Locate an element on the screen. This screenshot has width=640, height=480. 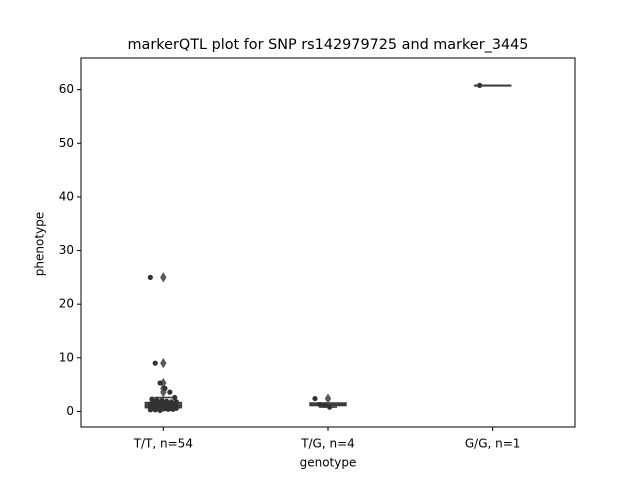
x-tick-label: G/G, n=1 is located at coordinates (493, 444).